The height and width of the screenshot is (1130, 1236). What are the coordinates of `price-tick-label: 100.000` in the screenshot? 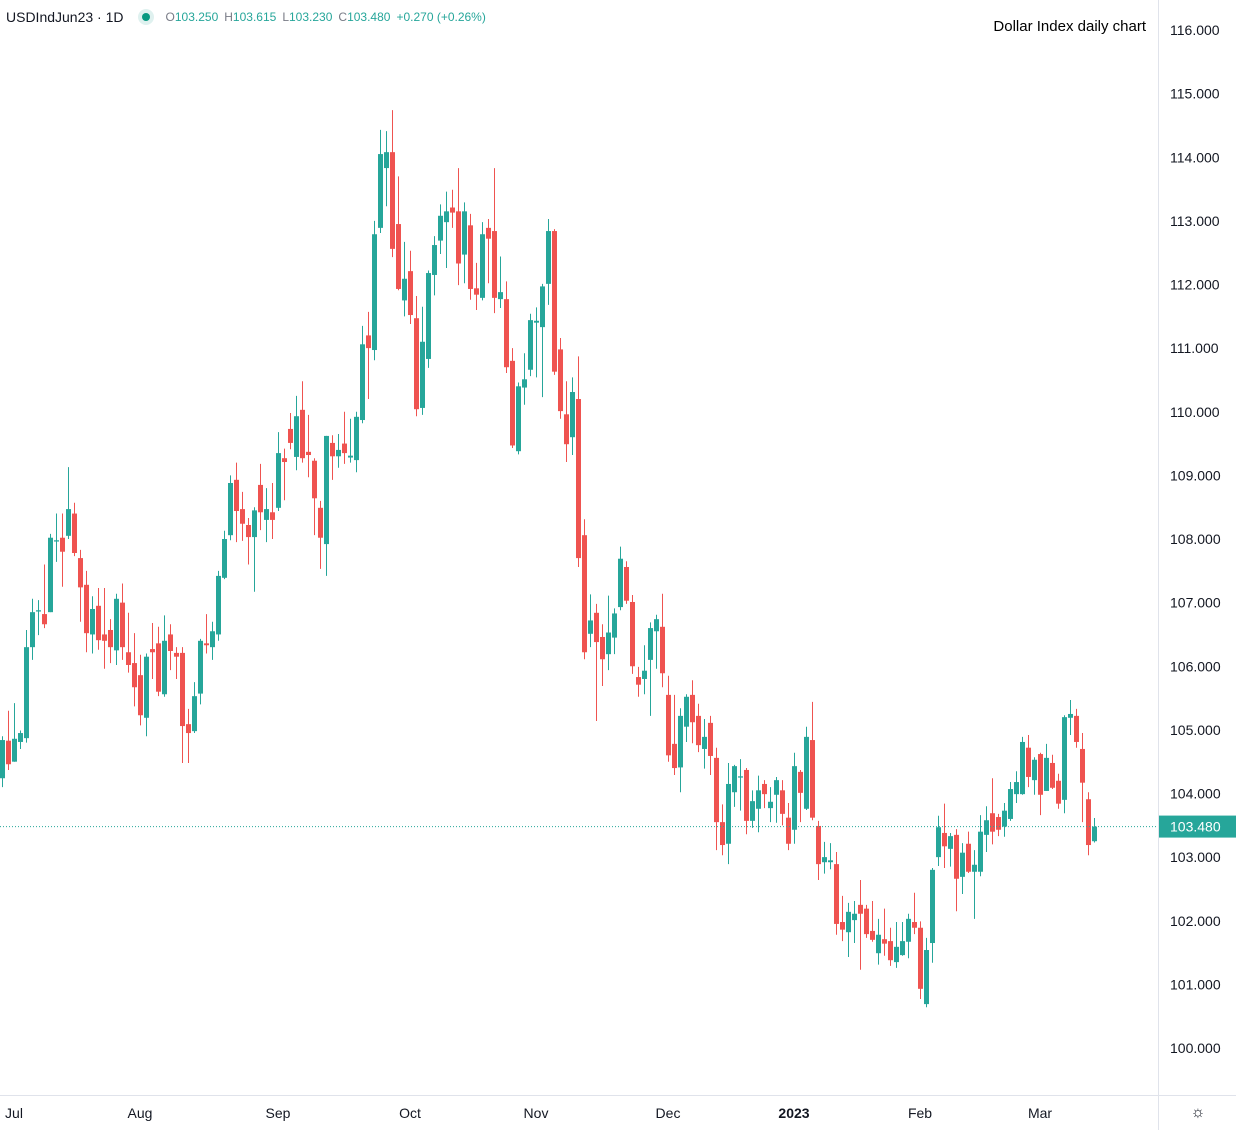 It's located at (1195, 1048).